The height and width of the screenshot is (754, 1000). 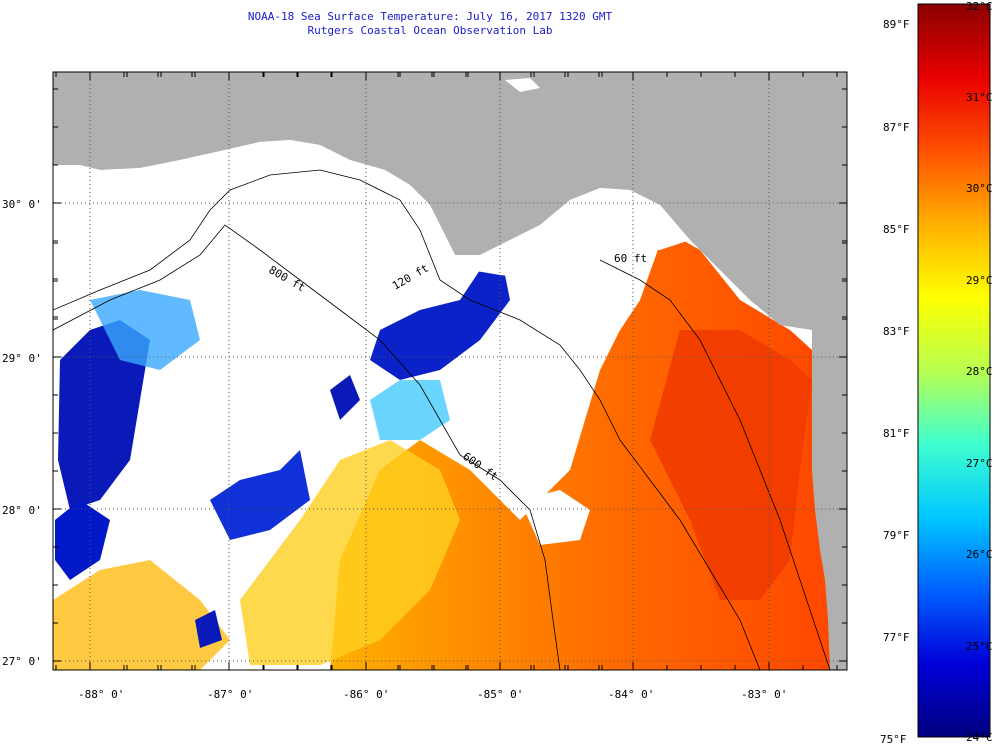 What do you see at coordinates (350, 552) in the screenshot?
I see `mid-water-region` at bounding box center [350, 552].